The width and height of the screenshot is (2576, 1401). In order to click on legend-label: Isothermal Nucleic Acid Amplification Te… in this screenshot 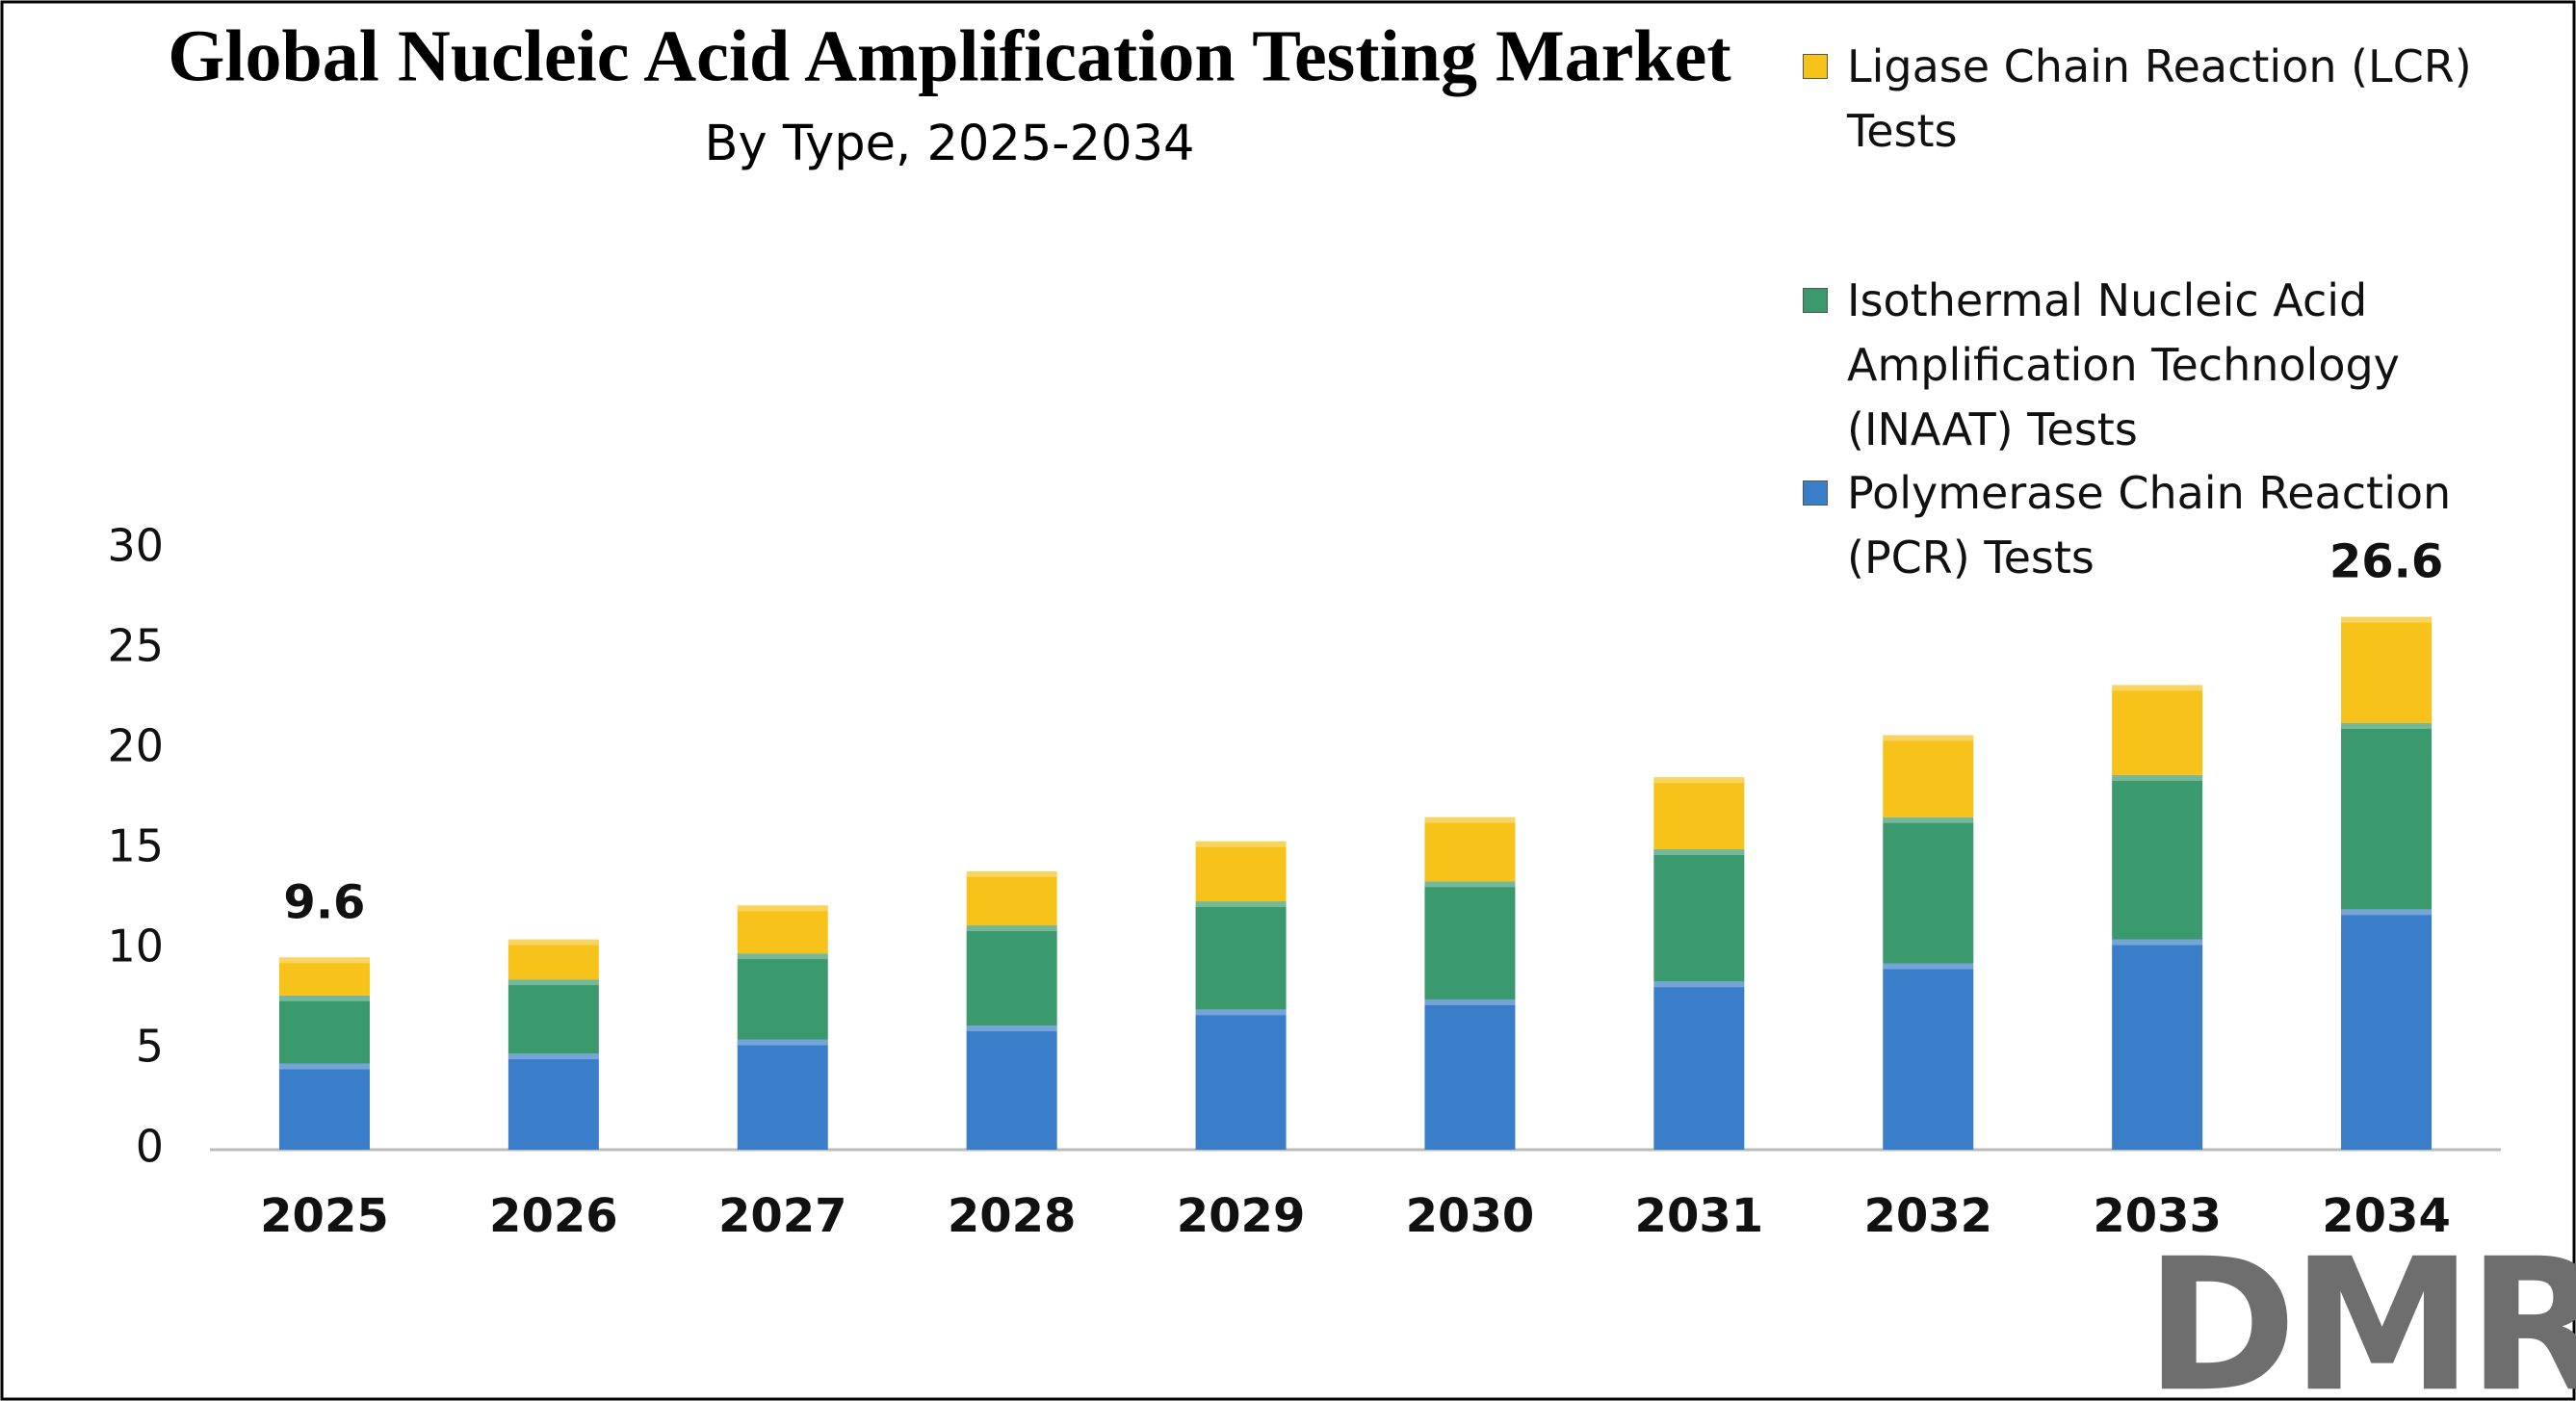, I will do `click(2123, 364)`.